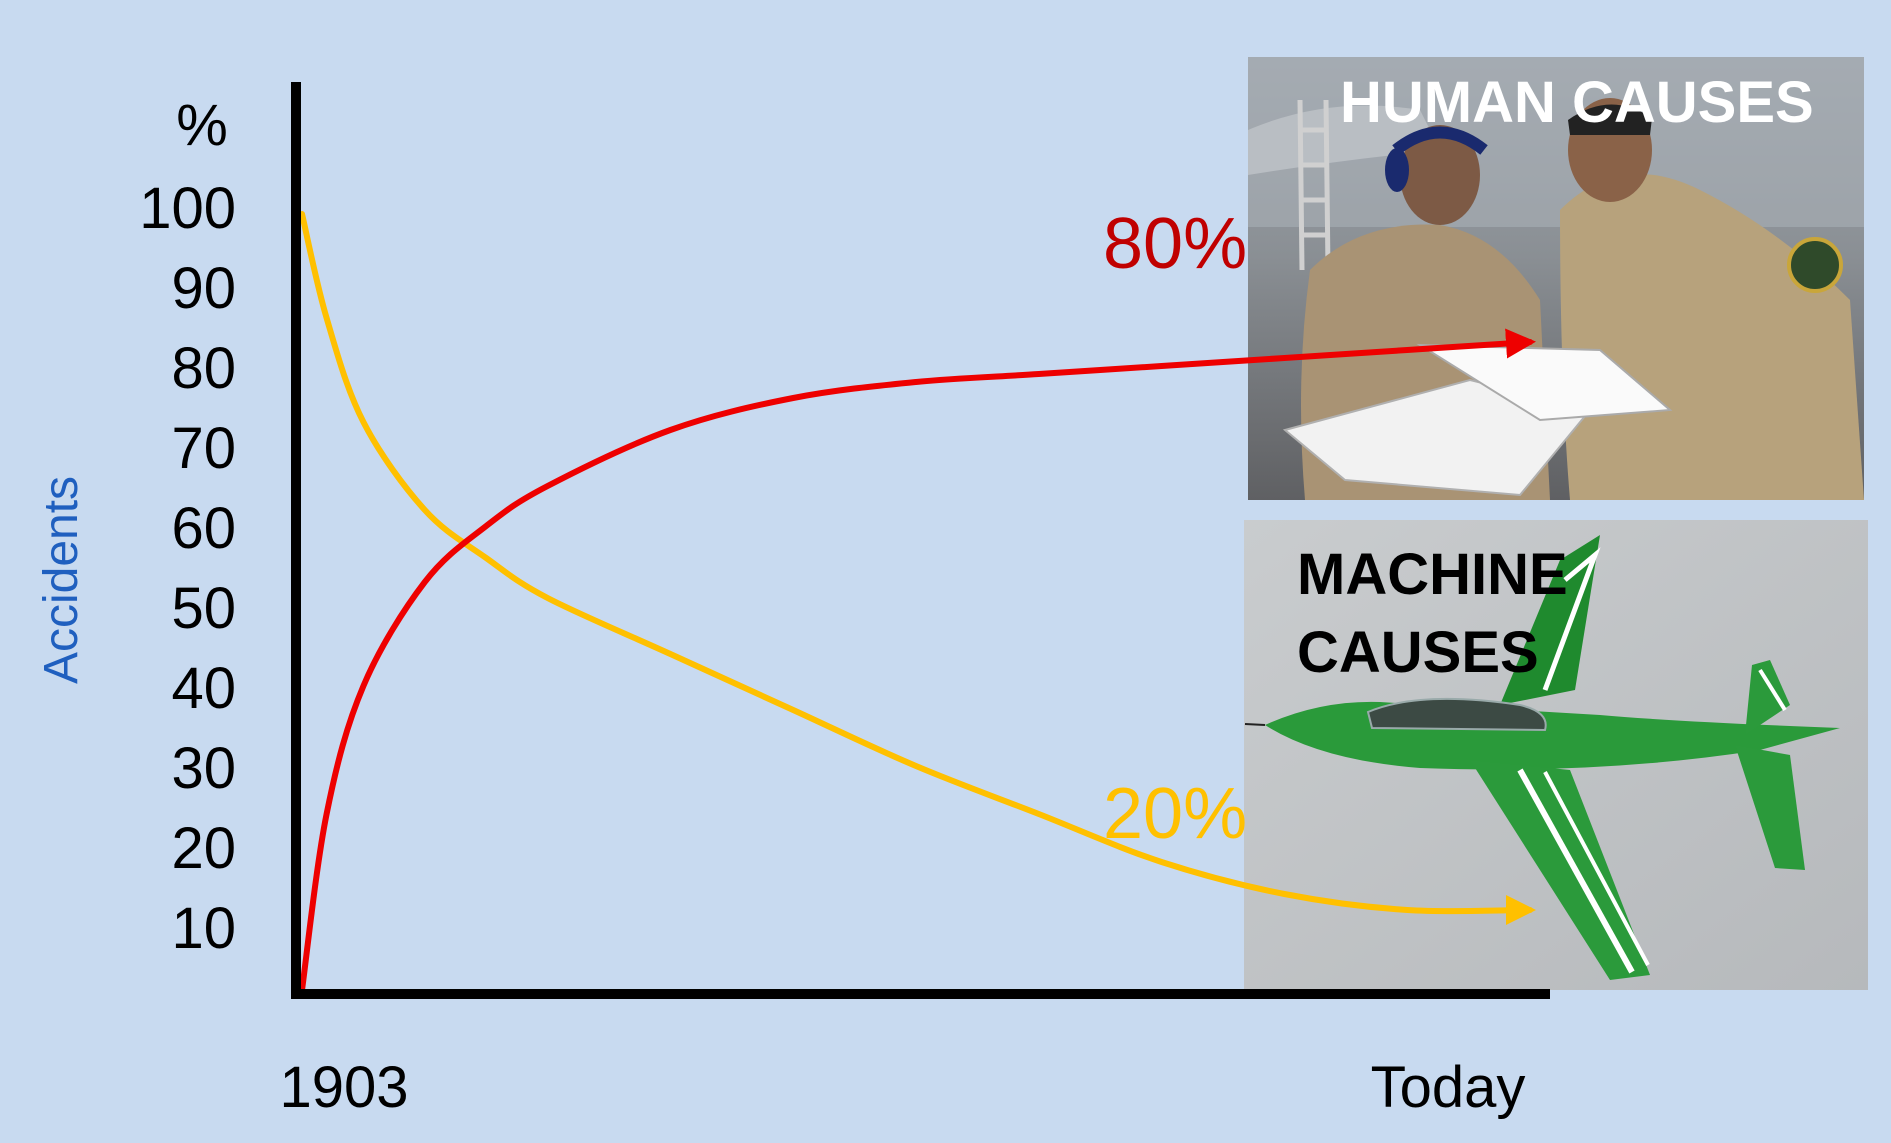  I want to click on x-tick-label: 1903, so click(343, 1087).